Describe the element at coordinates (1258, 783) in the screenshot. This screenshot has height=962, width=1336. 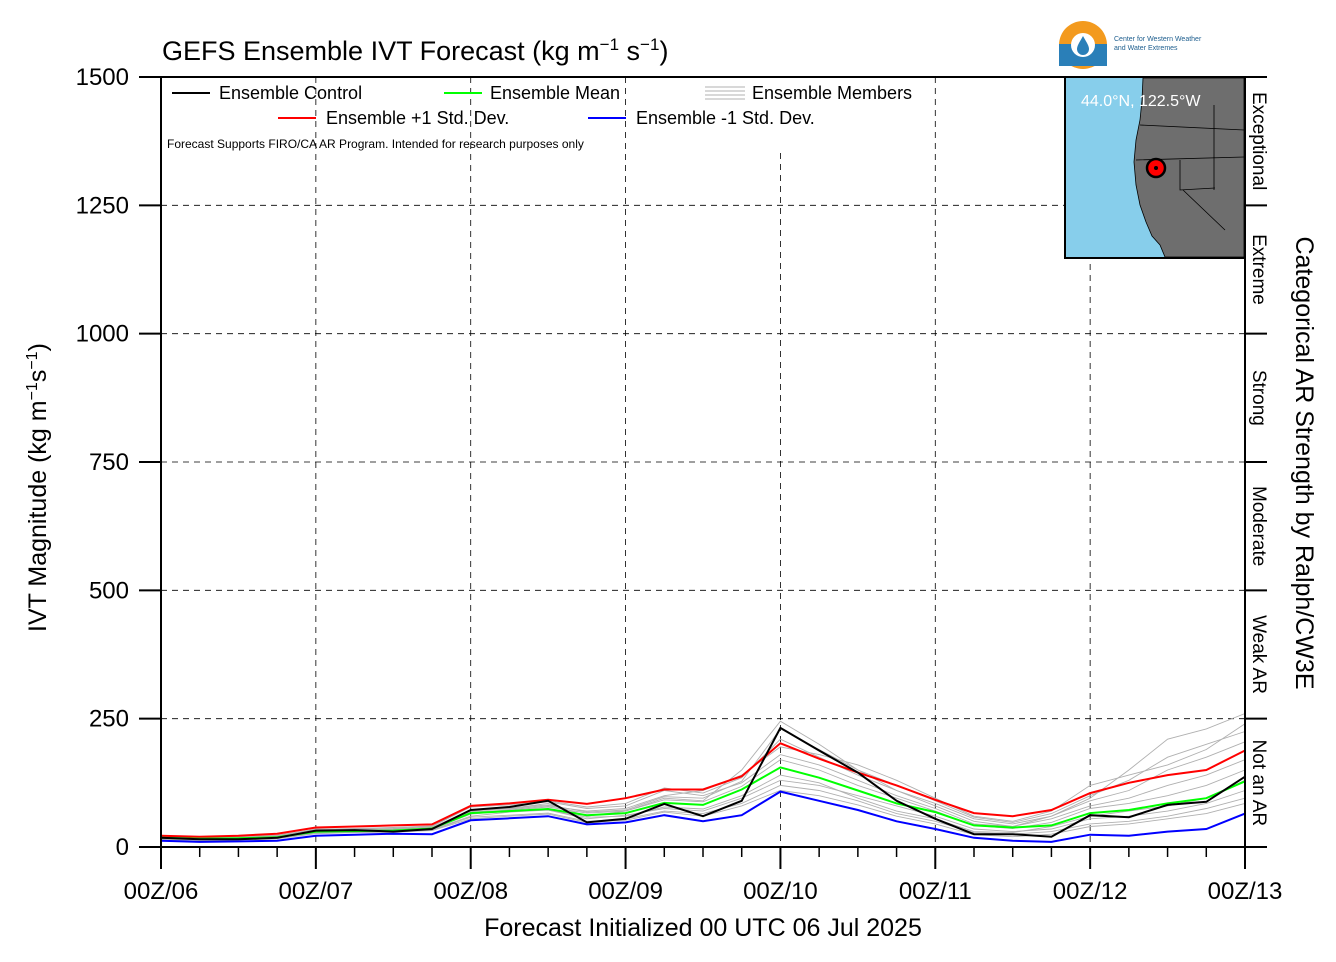
I see `category-label: Not an AR` at that location.